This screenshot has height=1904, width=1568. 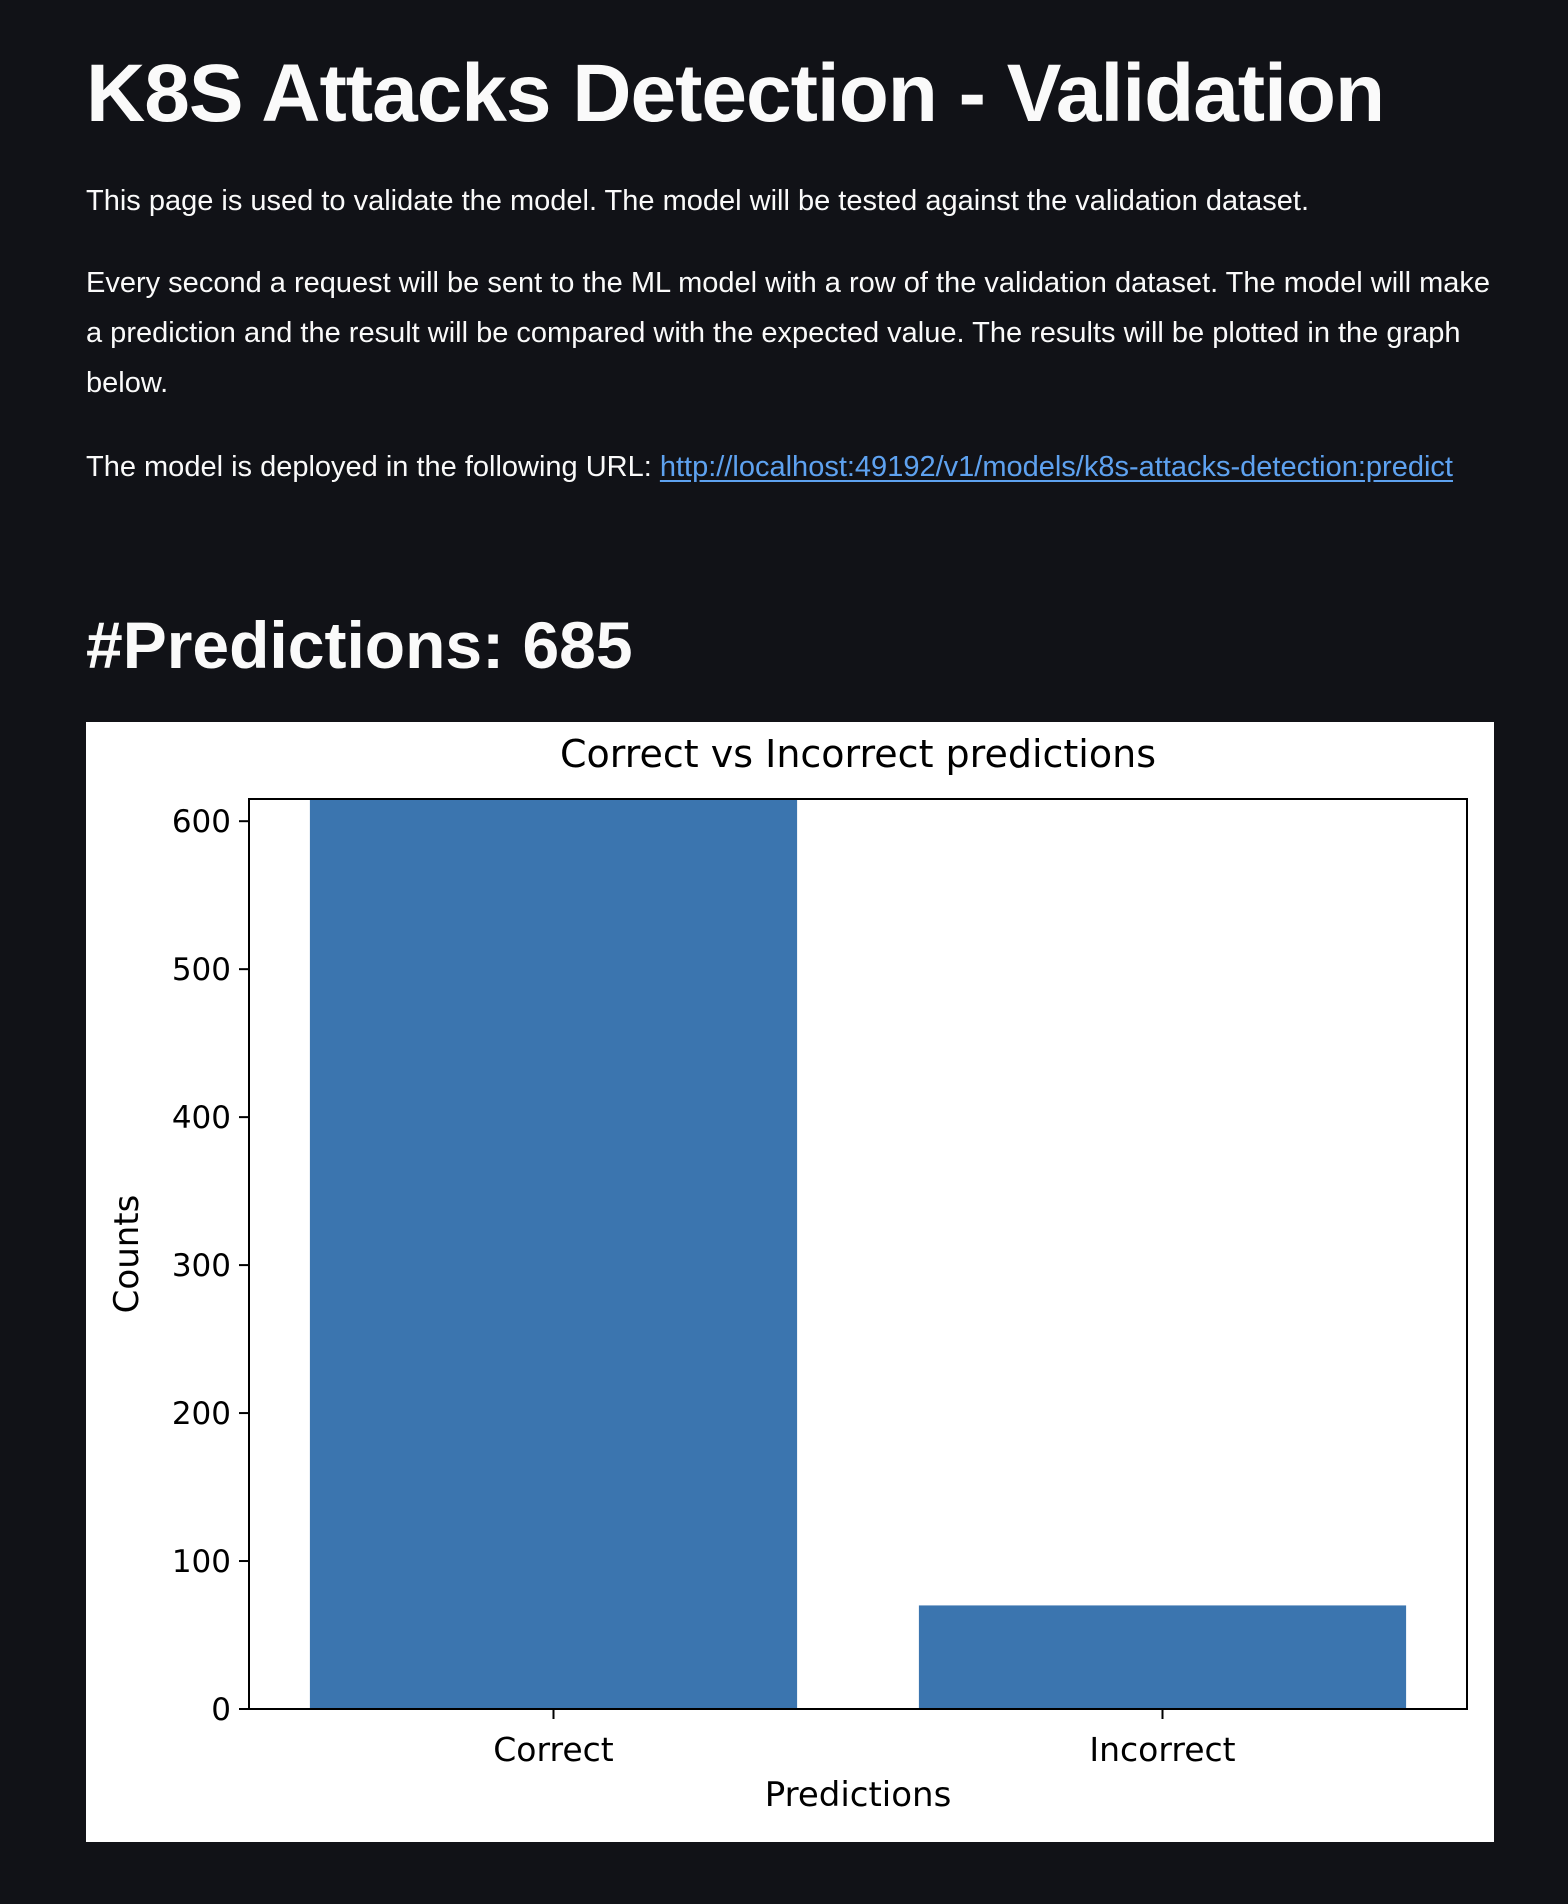 What do you see at coordinates (221, 1710) in the screenshot?
I see `y-tick-label: 0` at bounding box center [221, 1710].